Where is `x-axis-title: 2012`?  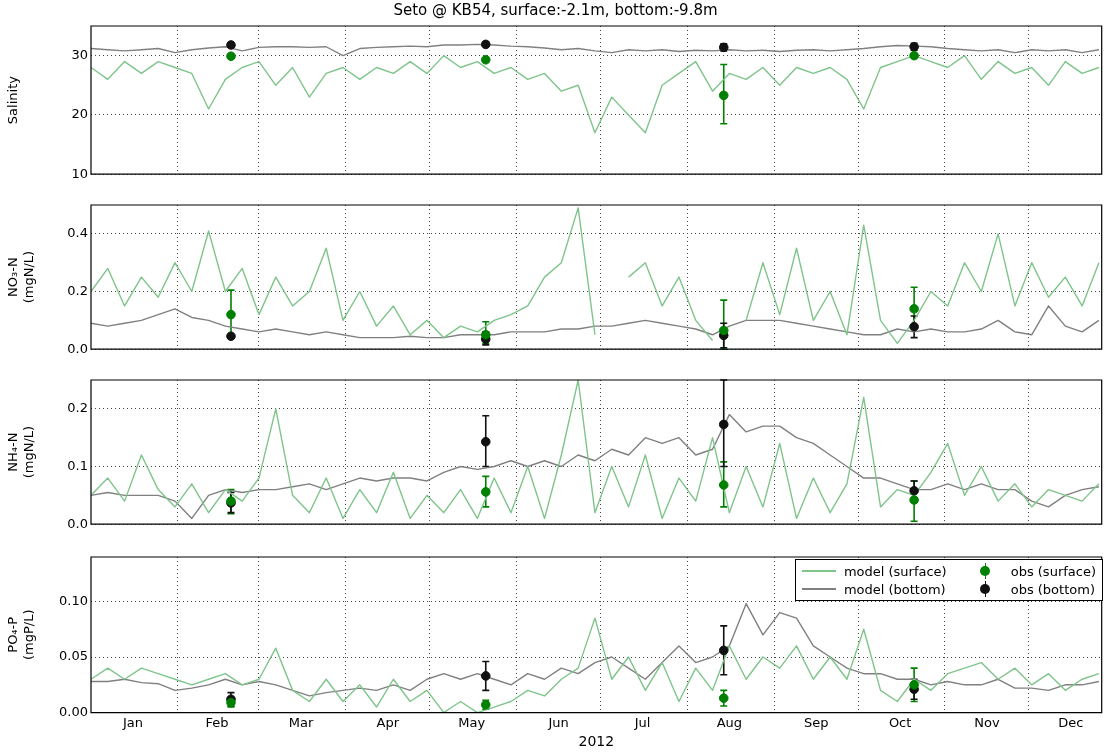
x-axis-title: 2012 is located at coordinates (596, 741).